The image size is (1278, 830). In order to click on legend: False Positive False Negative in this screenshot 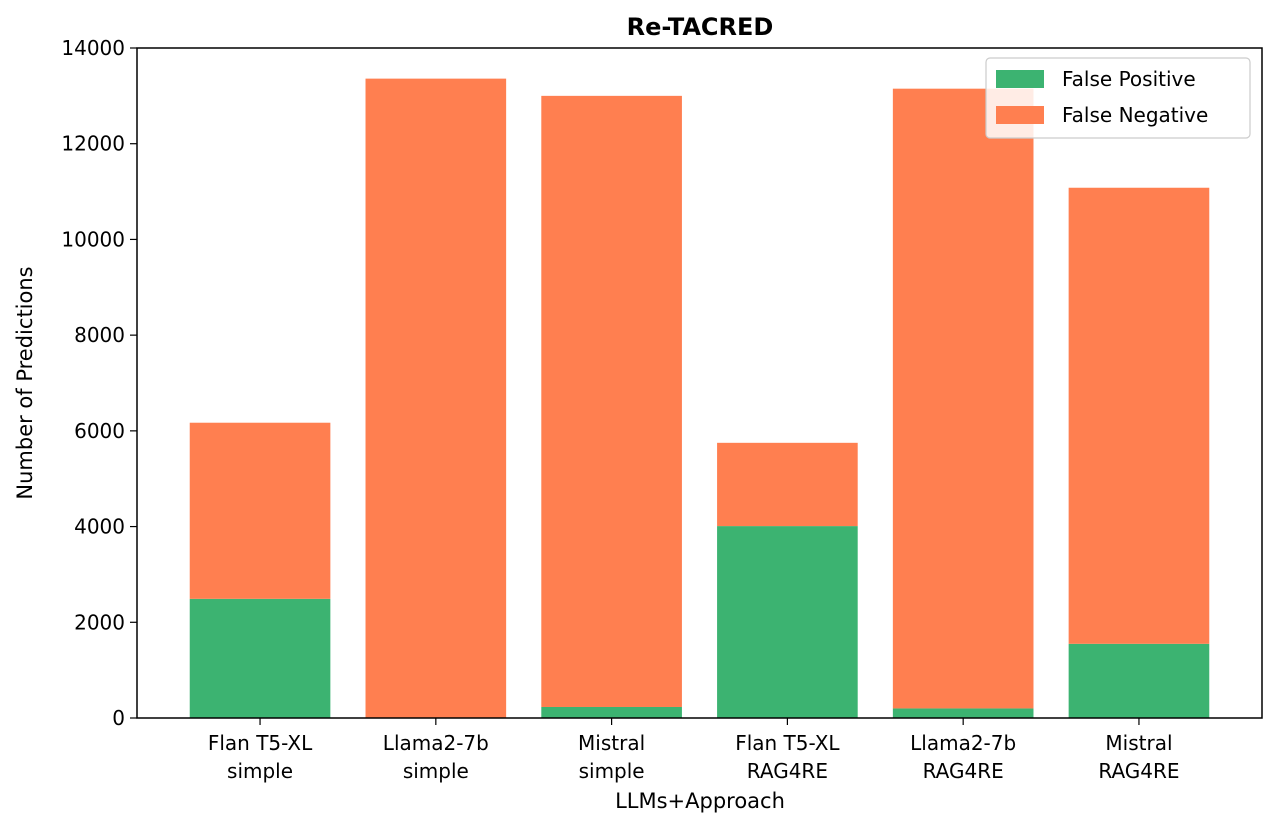, I will do `click(1118, 98)`.